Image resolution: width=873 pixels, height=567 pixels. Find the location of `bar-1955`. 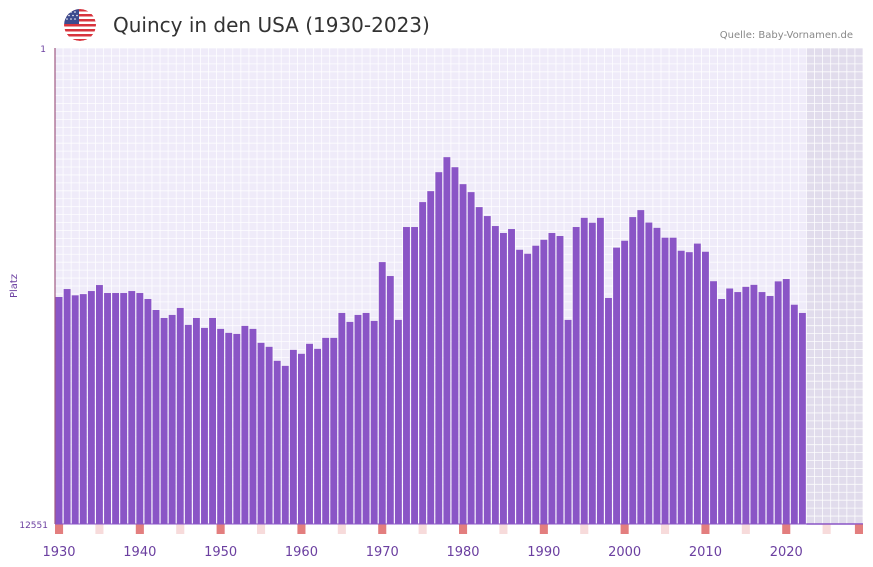

bar-1955 is located at coordinates (261, 433).